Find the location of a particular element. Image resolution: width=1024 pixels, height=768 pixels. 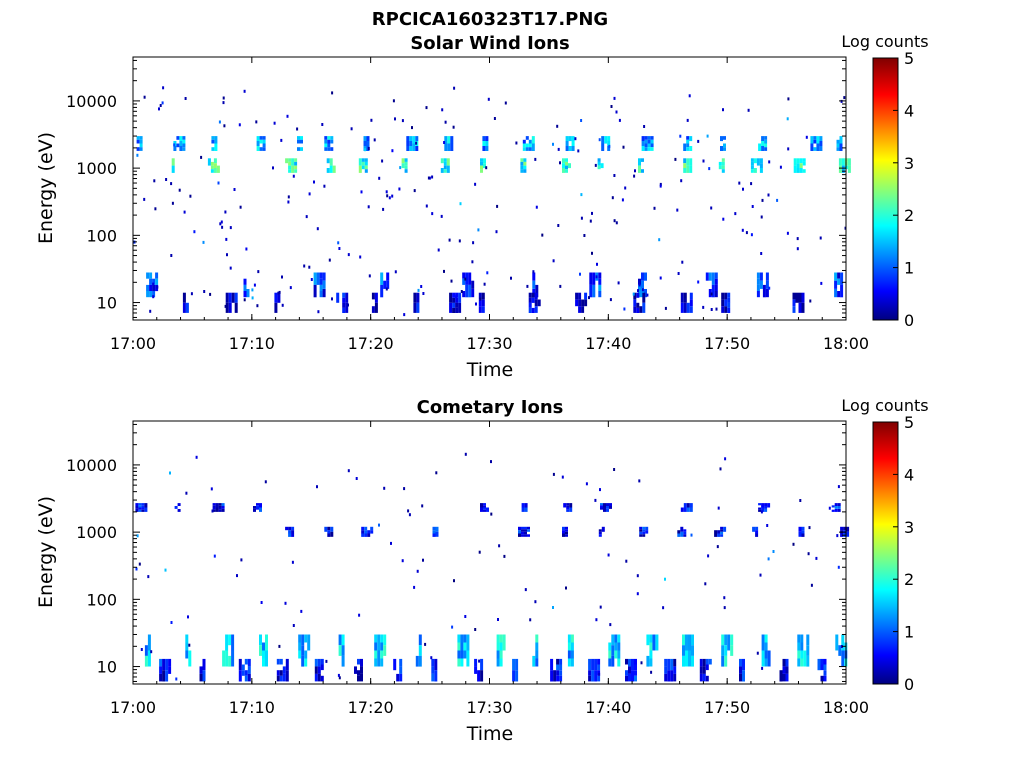

colorbar-tick-label: 5 is located at coordinates (909, 58).